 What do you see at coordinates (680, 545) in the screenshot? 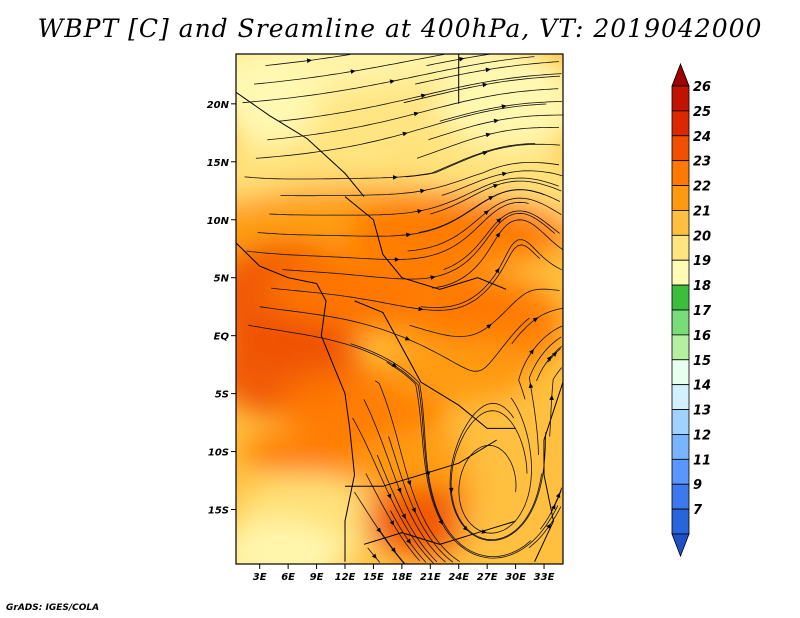
I see `colorbar-bottom-arrow` at bounding box center [680, 545].